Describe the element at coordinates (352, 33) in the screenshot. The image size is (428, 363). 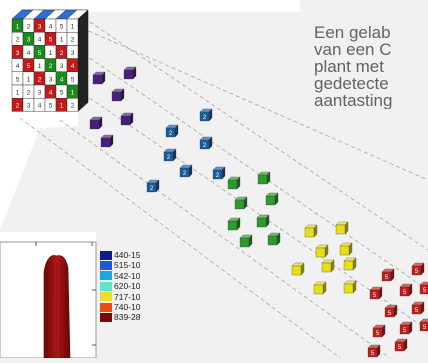
I see `caption-line: Een gelab` at that location.